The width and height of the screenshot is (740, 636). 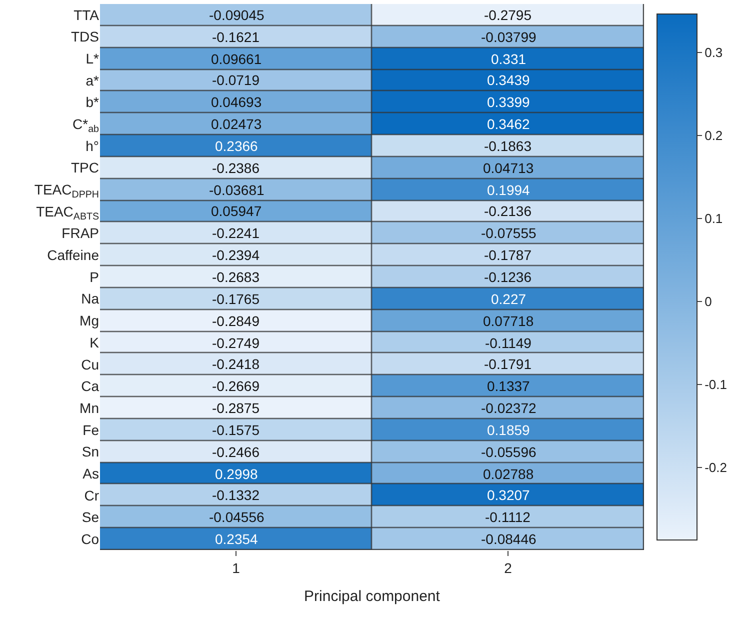 What do you see at coordinates (86, 125) in the screenshot?
I see `y-tick-label: C*$_{ab}$` at bounding box center [86, 125].